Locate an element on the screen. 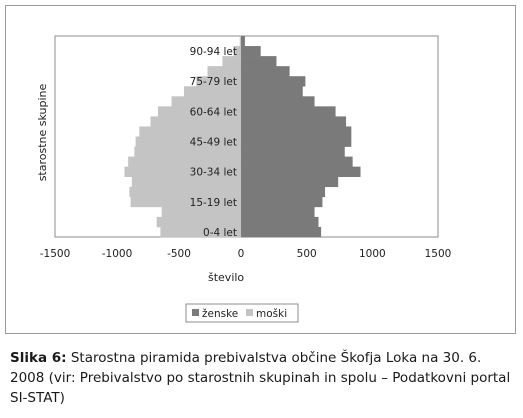  y-axis-title: starostne skupine is located at coordinates (42, 132).